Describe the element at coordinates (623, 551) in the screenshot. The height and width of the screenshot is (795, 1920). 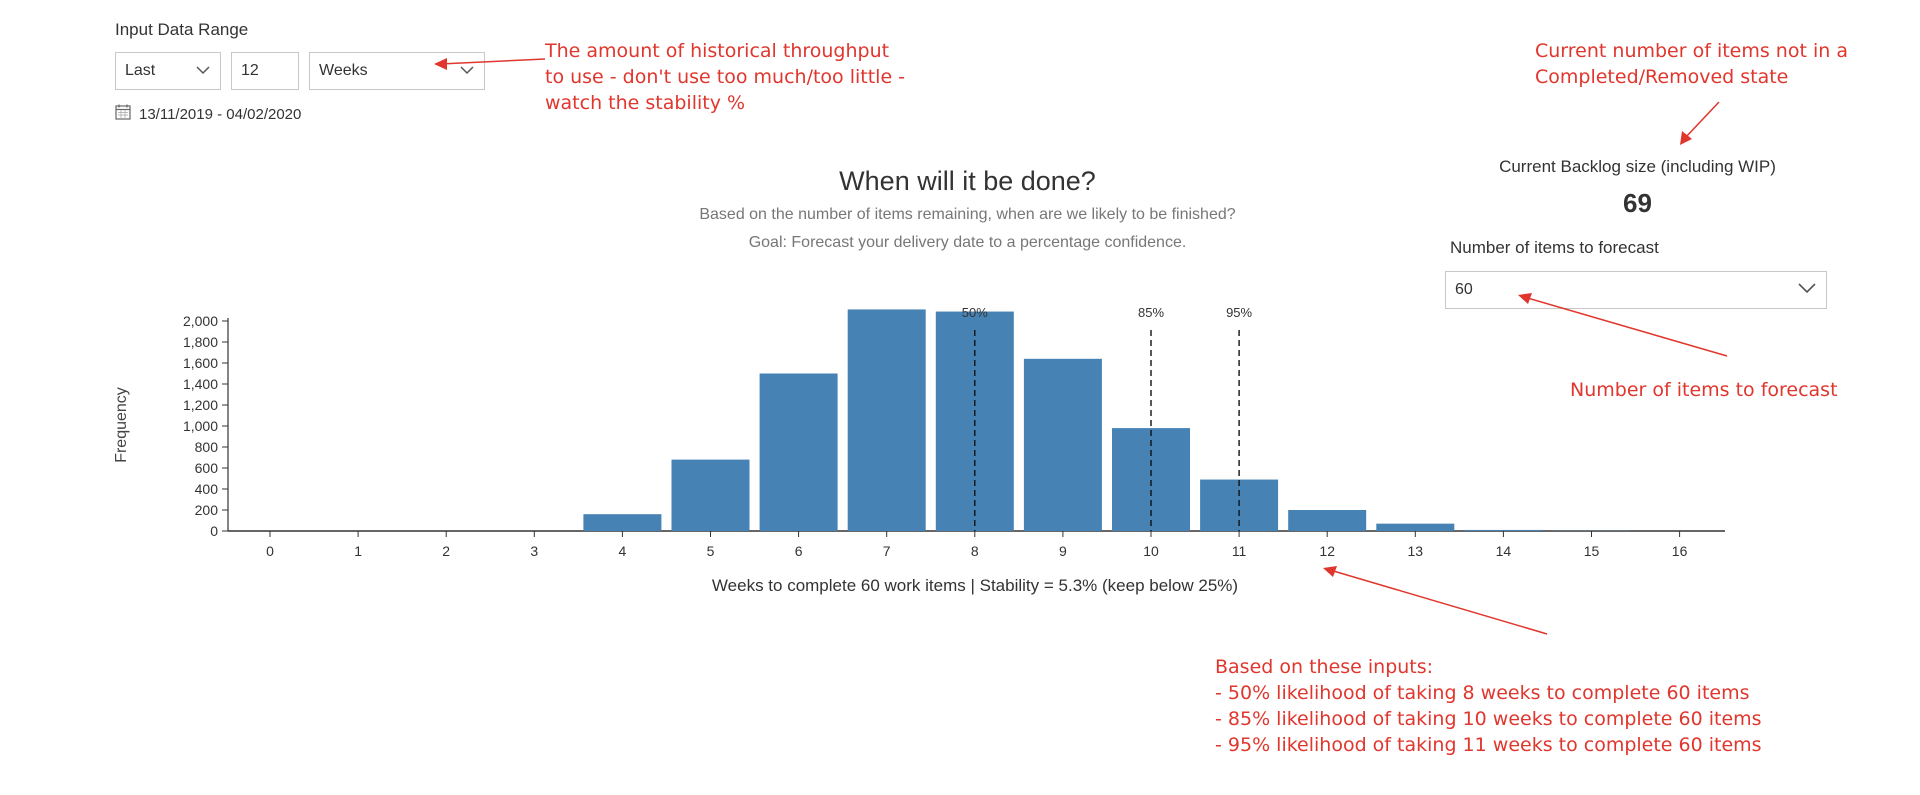
I see `x-tick-label: 4` at that location.